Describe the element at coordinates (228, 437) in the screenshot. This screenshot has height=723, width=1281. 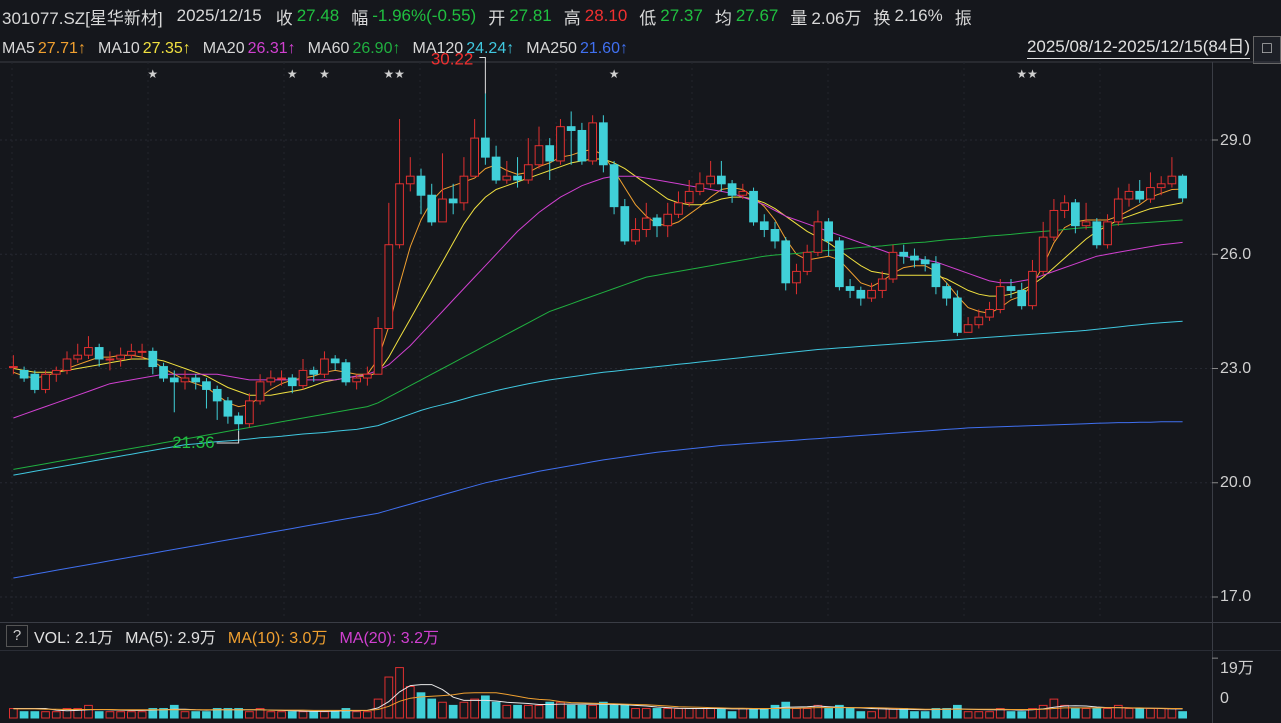
I see `low-marker-line` at that location.